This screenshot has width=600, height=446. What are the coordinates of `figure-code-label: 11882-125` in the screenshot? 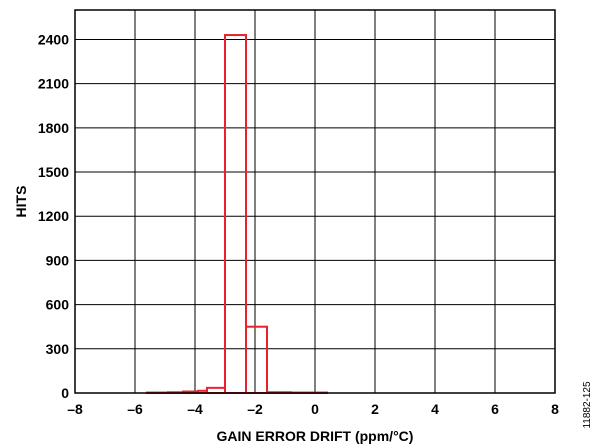 It's located at (587, 405).